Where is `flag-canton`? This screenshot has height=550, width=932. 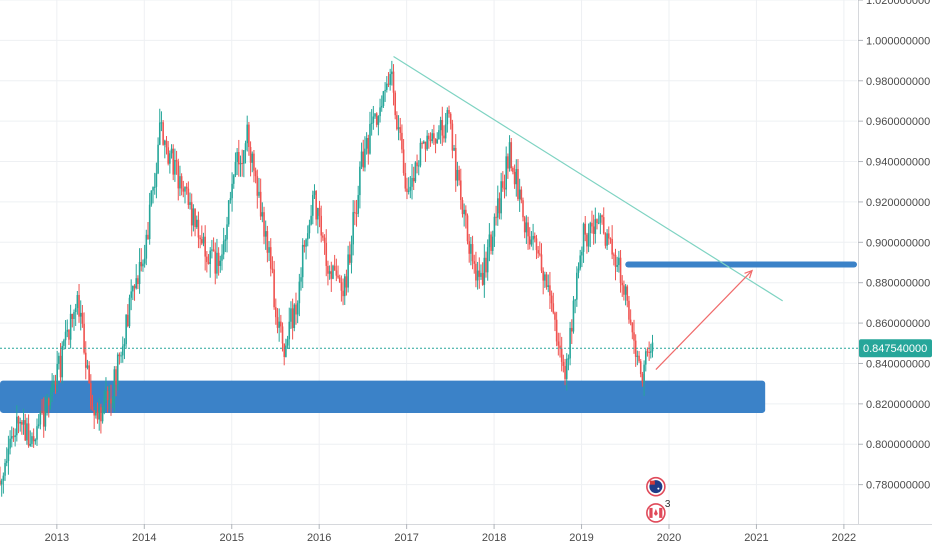
flag-canton is located at coordinates (652, 482).